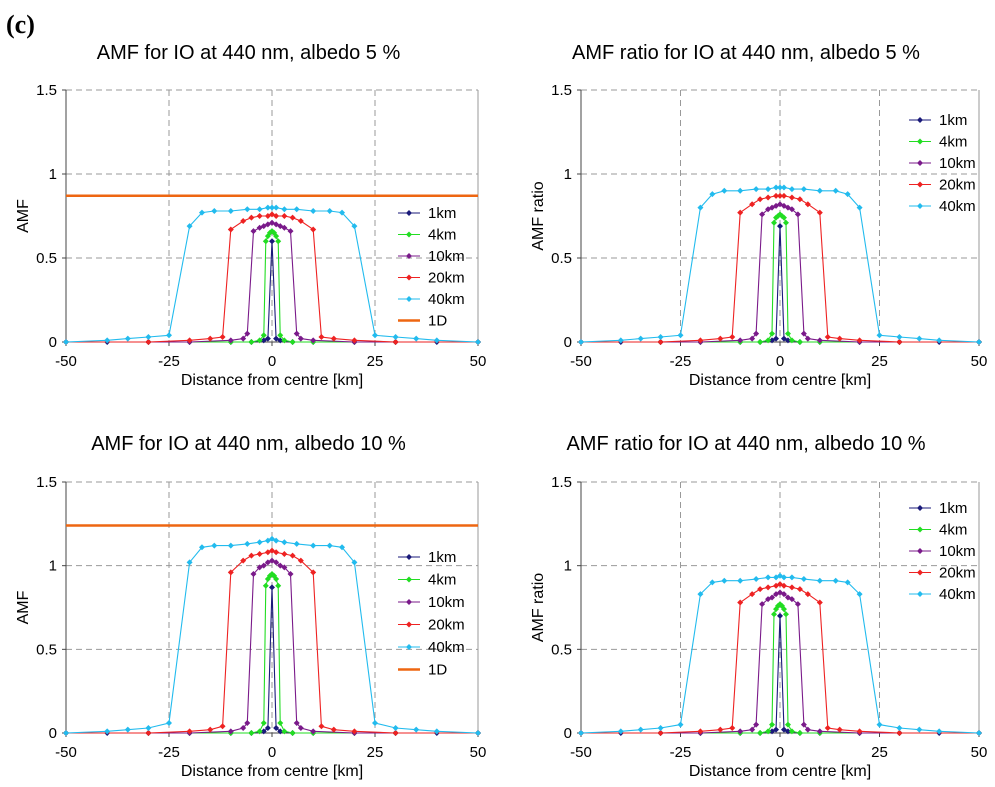  What do you see at coordinates (169, 361) in the screenshot?
I see `x-tick-label: -25` at bounding box center [169, 361].